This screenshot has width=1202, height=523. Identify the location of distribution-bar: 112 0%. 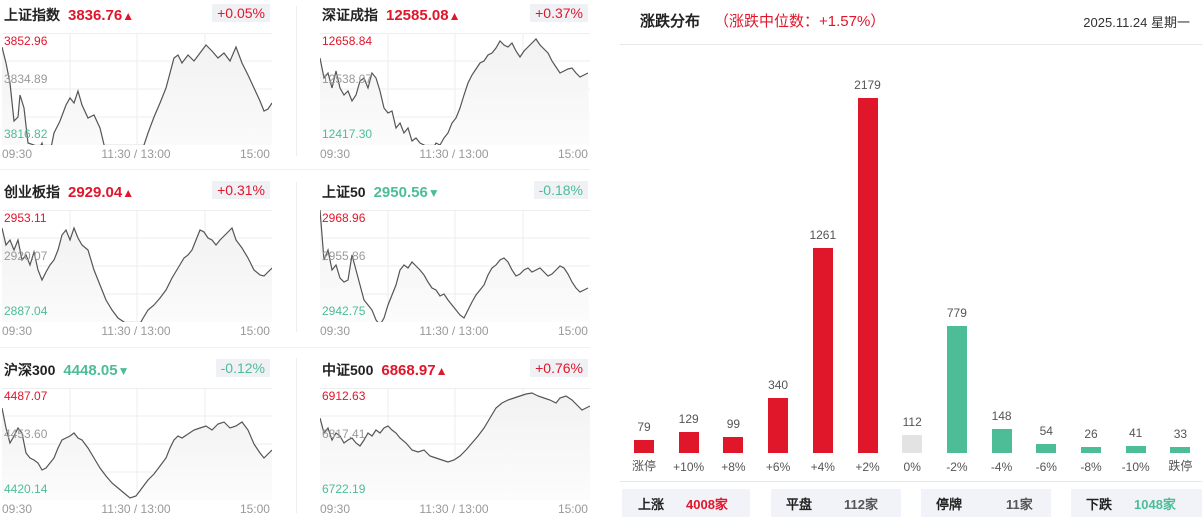
(912, 264).